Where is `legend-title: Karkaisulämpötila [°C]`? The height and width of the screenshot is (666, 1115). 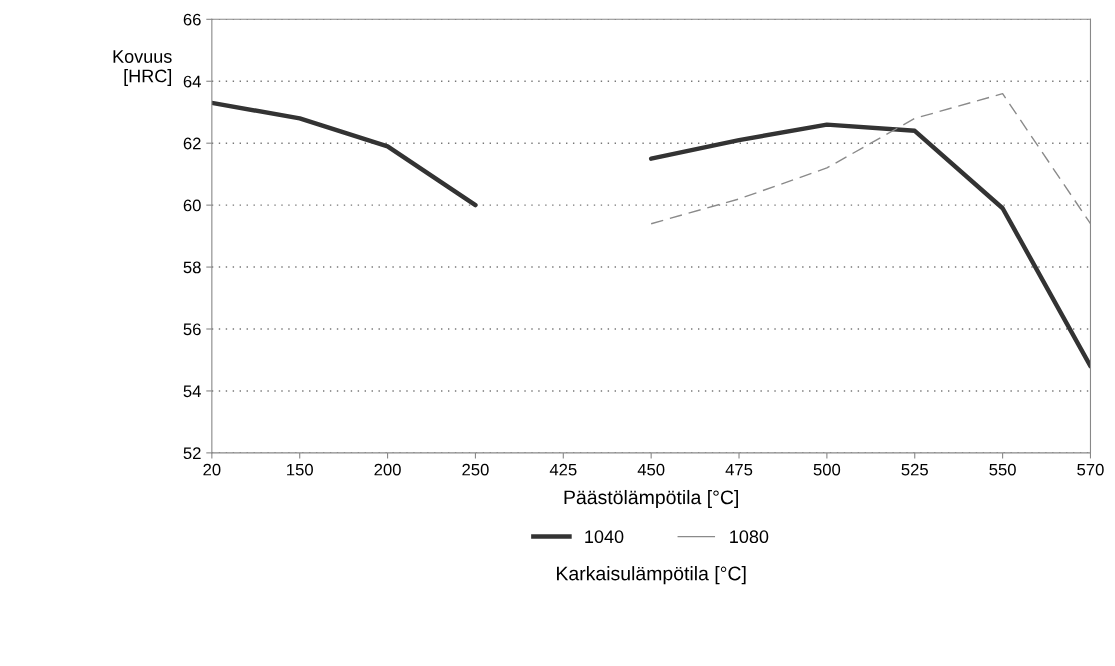
legend-title: Karkaisulämpötila [°C] is located at coordinates (651, 575).